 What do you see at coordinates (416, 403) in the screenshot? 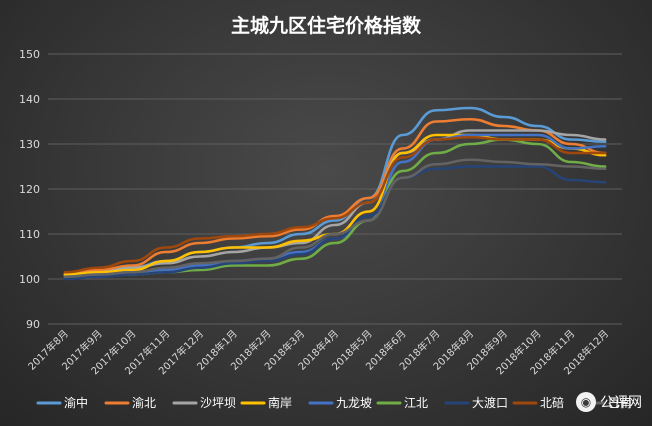
I see `legend-label: 江北` at bounding box center [416, 403].